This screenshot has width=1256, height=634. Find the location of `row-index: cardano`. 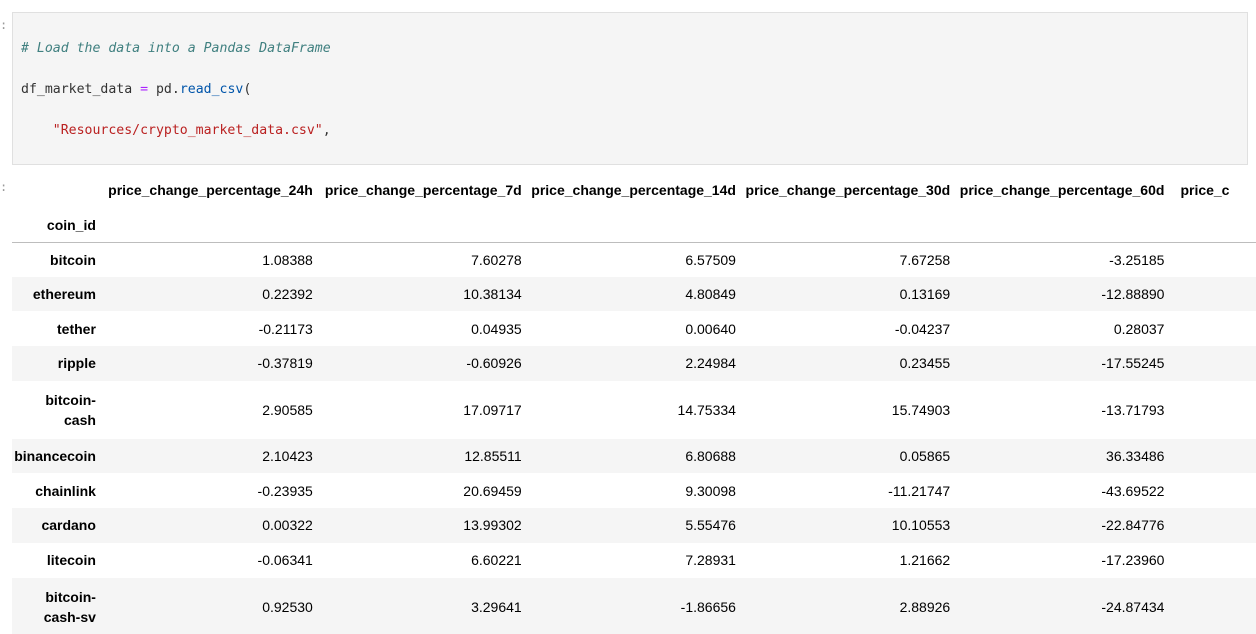

row-index: cardano is located at coordinates (68, 525).